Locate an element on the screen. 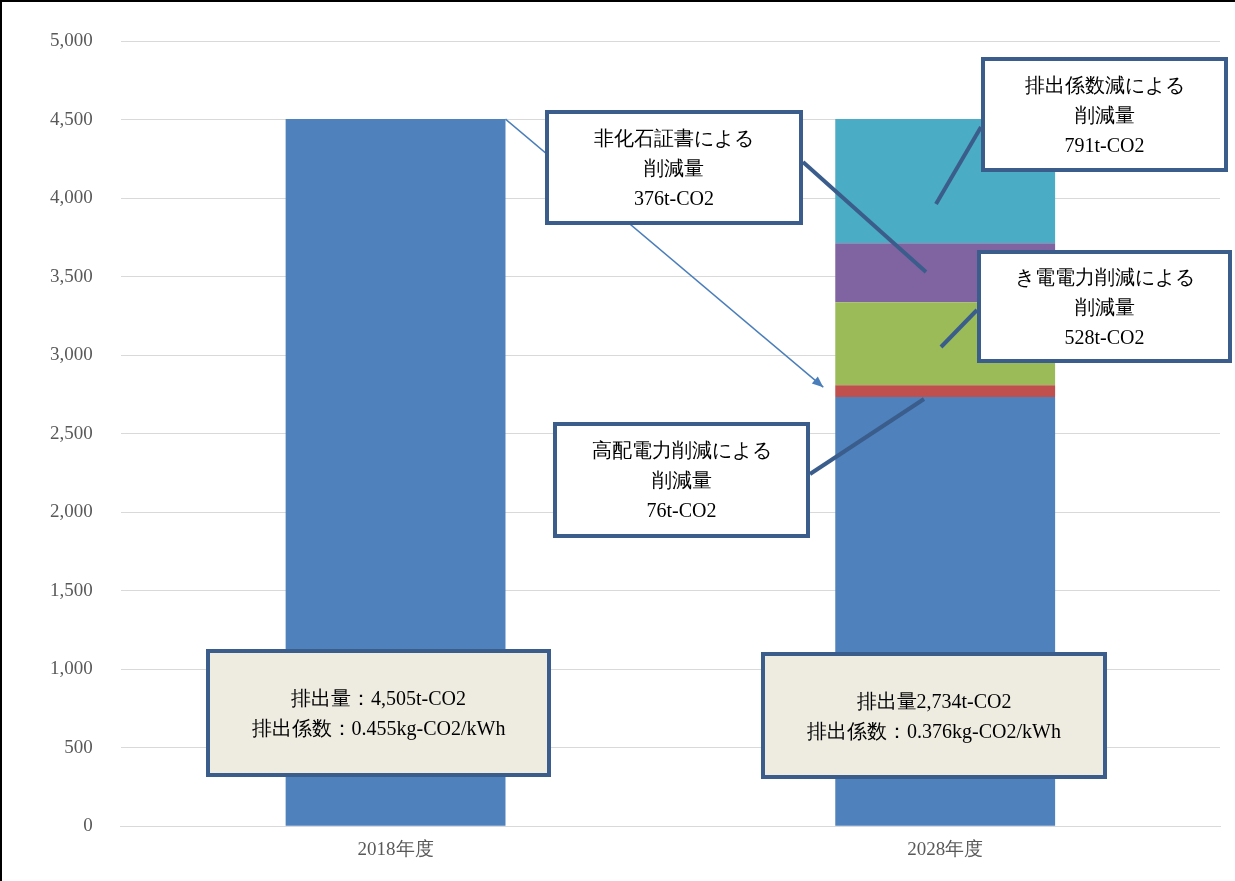 Image resolution: width=1235 pixels, height=881 pixels. callout: 排出係数減による削減量 791t-CO2 is located at coordinates (1081, 131).